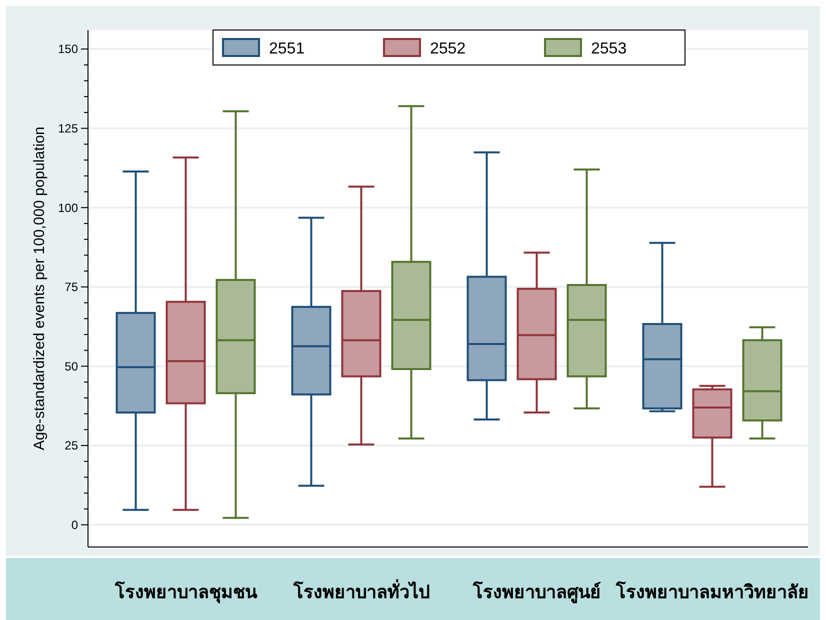 This screenshot has height=620, width=826. Describe the element at coordinates (536, 592) in the screenshot. I see `x-tick-label: โรงพยาบาลศูนย์` at that location.